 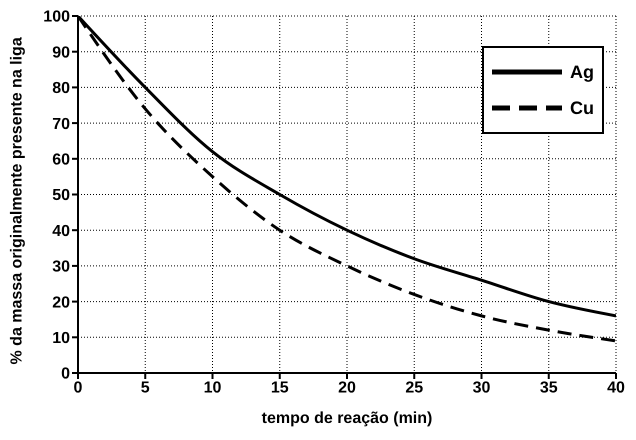 I want to click on y-tick-label: 40, so click(x=61, y=231).